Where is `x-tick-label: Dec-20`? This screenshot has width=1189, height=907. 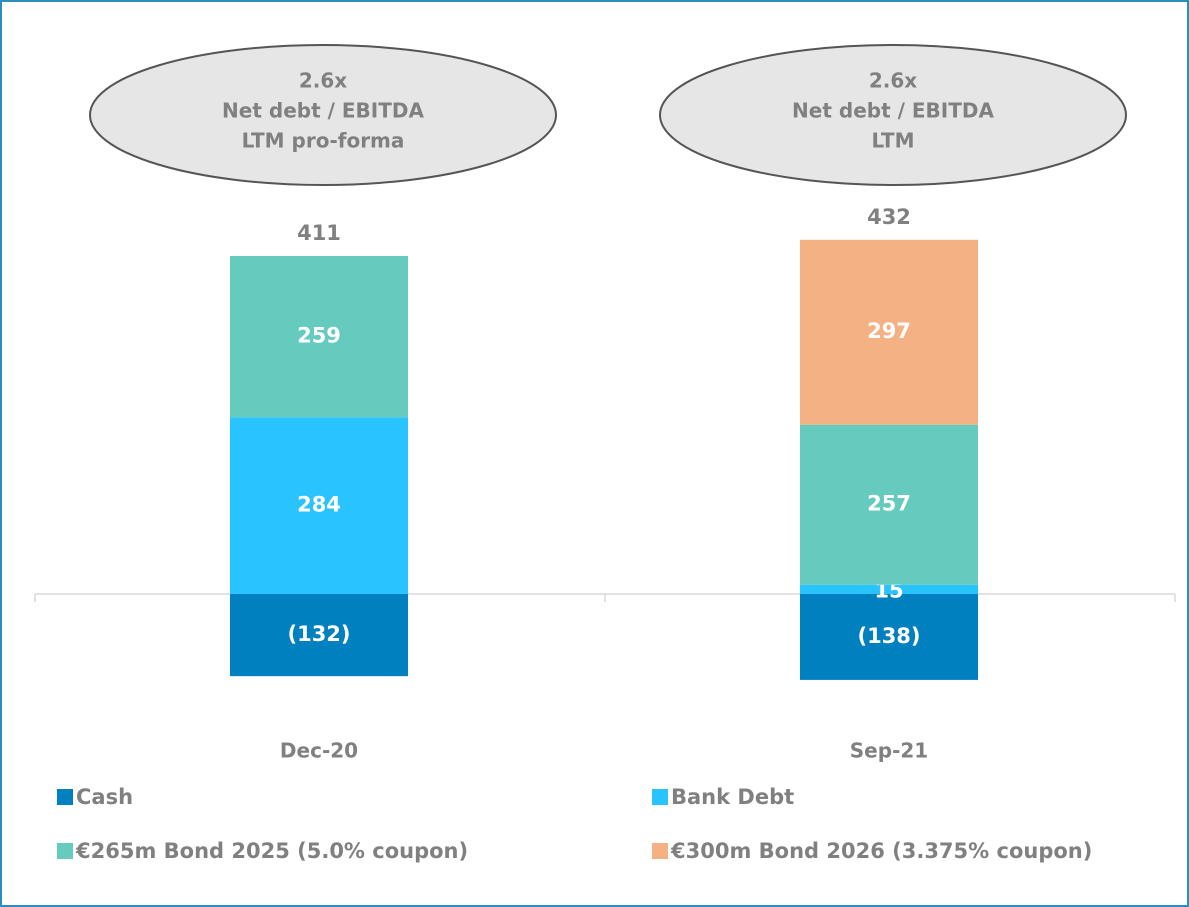
x-tick-label: Dec-20 is located at coordinates (319, 751).